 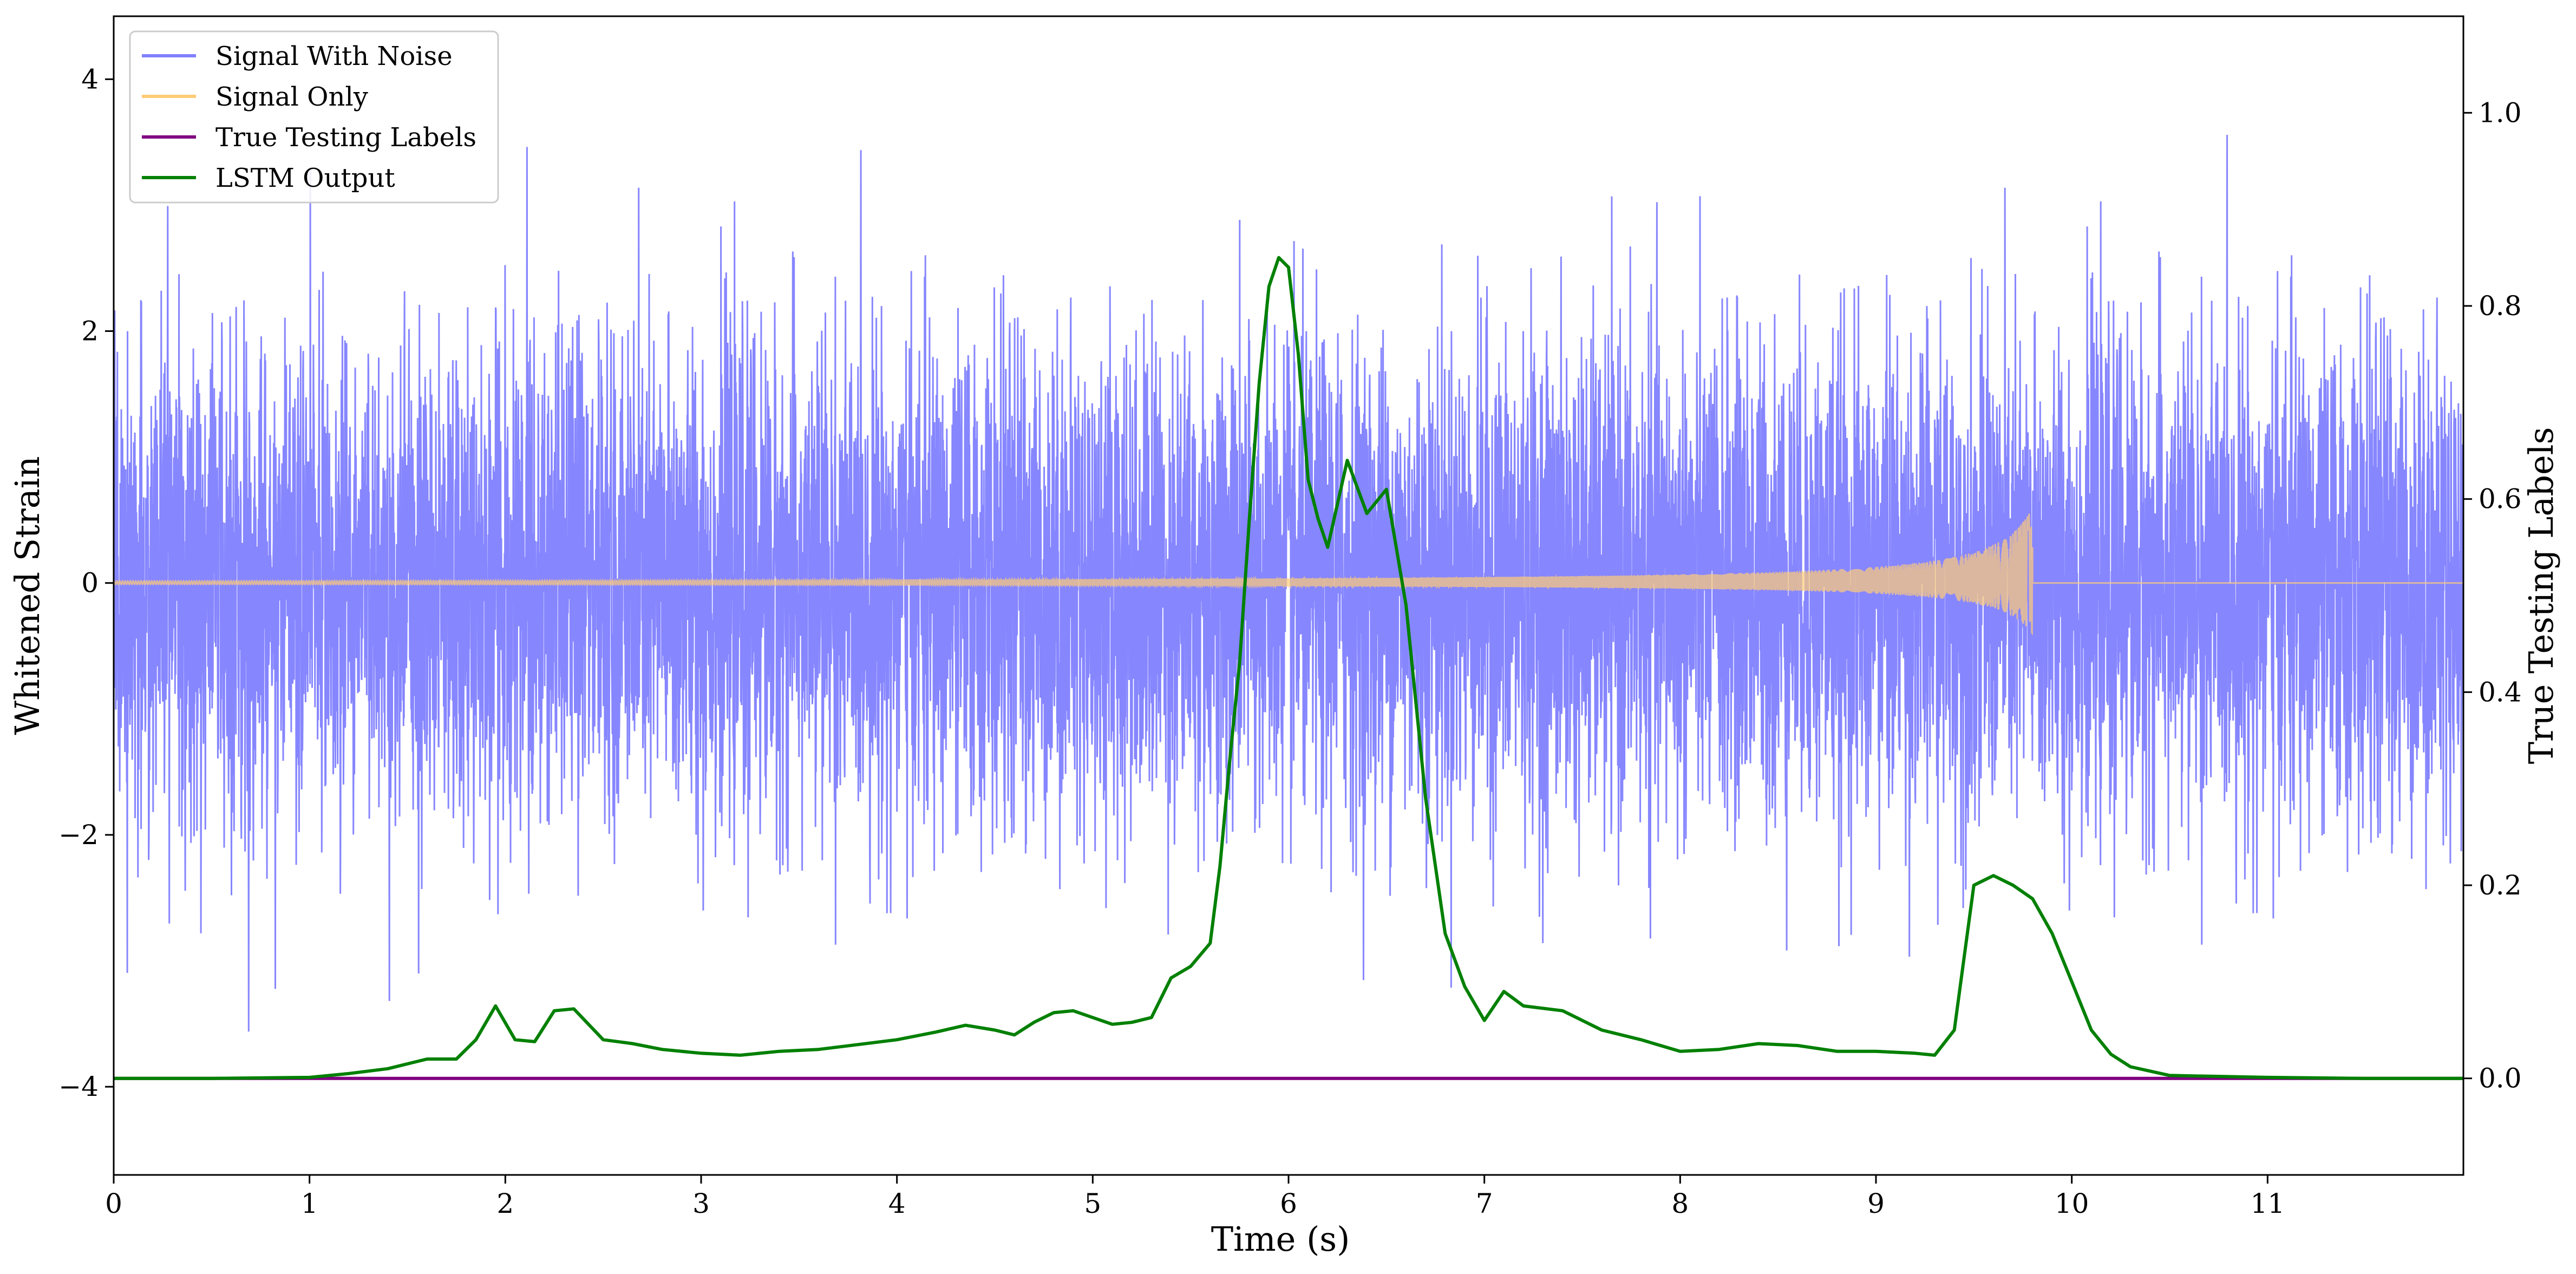 I want to click on legend-box, so click(x=314, y=117).